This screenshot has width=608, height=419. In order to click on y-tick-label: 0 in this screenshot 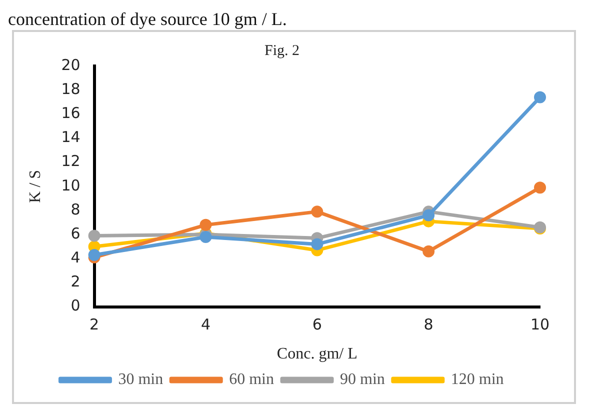, I will do `click(75, 305)`.